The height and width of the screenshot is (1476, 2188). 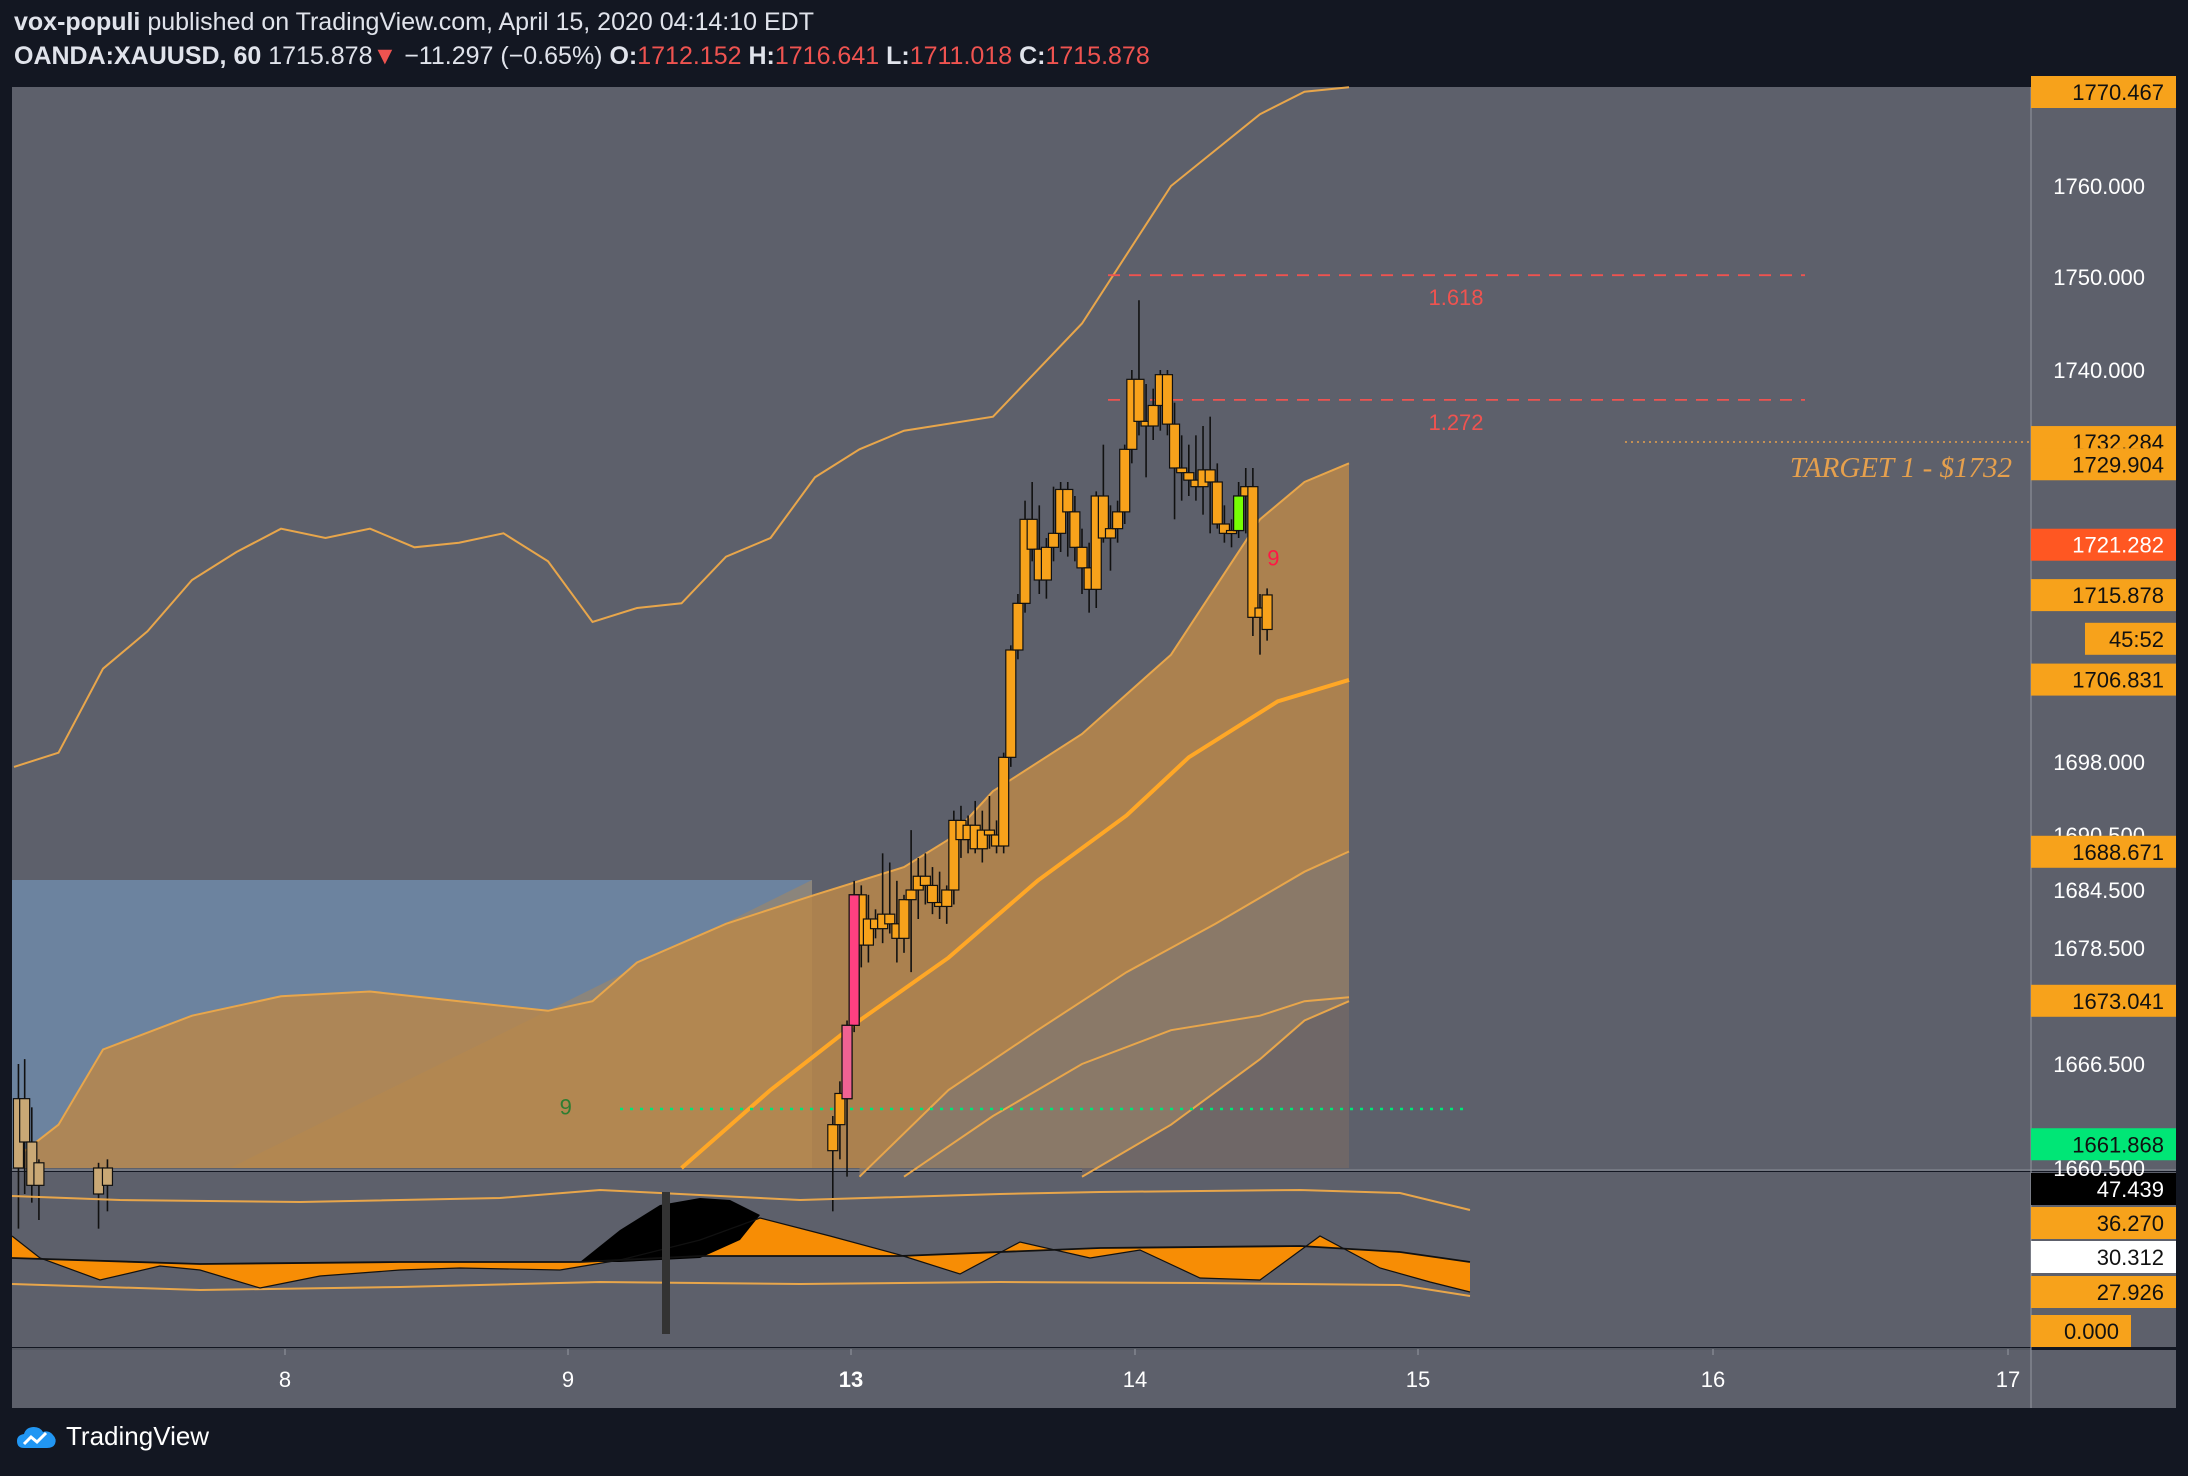 What do you see at coordinates (385, 56) in the screenshot?
I see `down-arrow-icon: ▼` at bounding box center [385, 56].